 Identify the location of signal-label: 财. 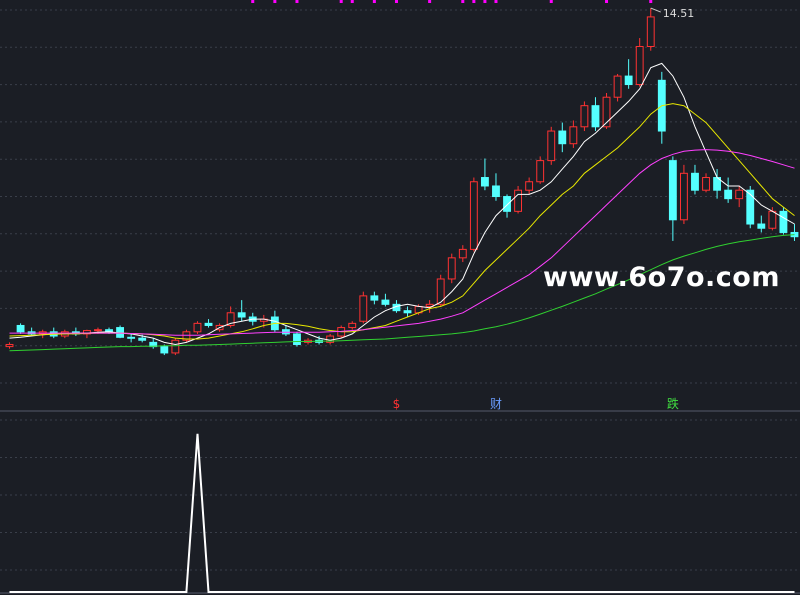
(496, 404).